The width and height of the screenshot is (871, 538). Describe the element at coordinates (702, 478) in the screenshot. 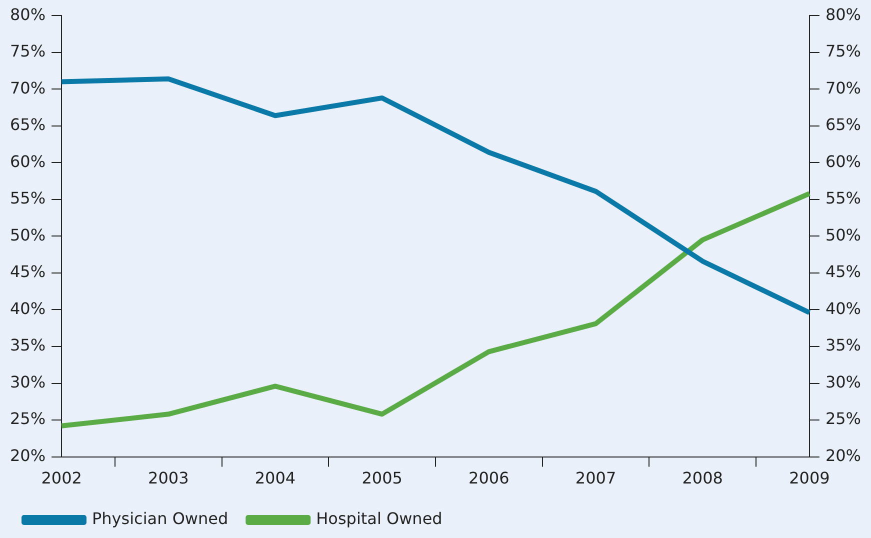

I see `x-tick-label: 2008` at that location.